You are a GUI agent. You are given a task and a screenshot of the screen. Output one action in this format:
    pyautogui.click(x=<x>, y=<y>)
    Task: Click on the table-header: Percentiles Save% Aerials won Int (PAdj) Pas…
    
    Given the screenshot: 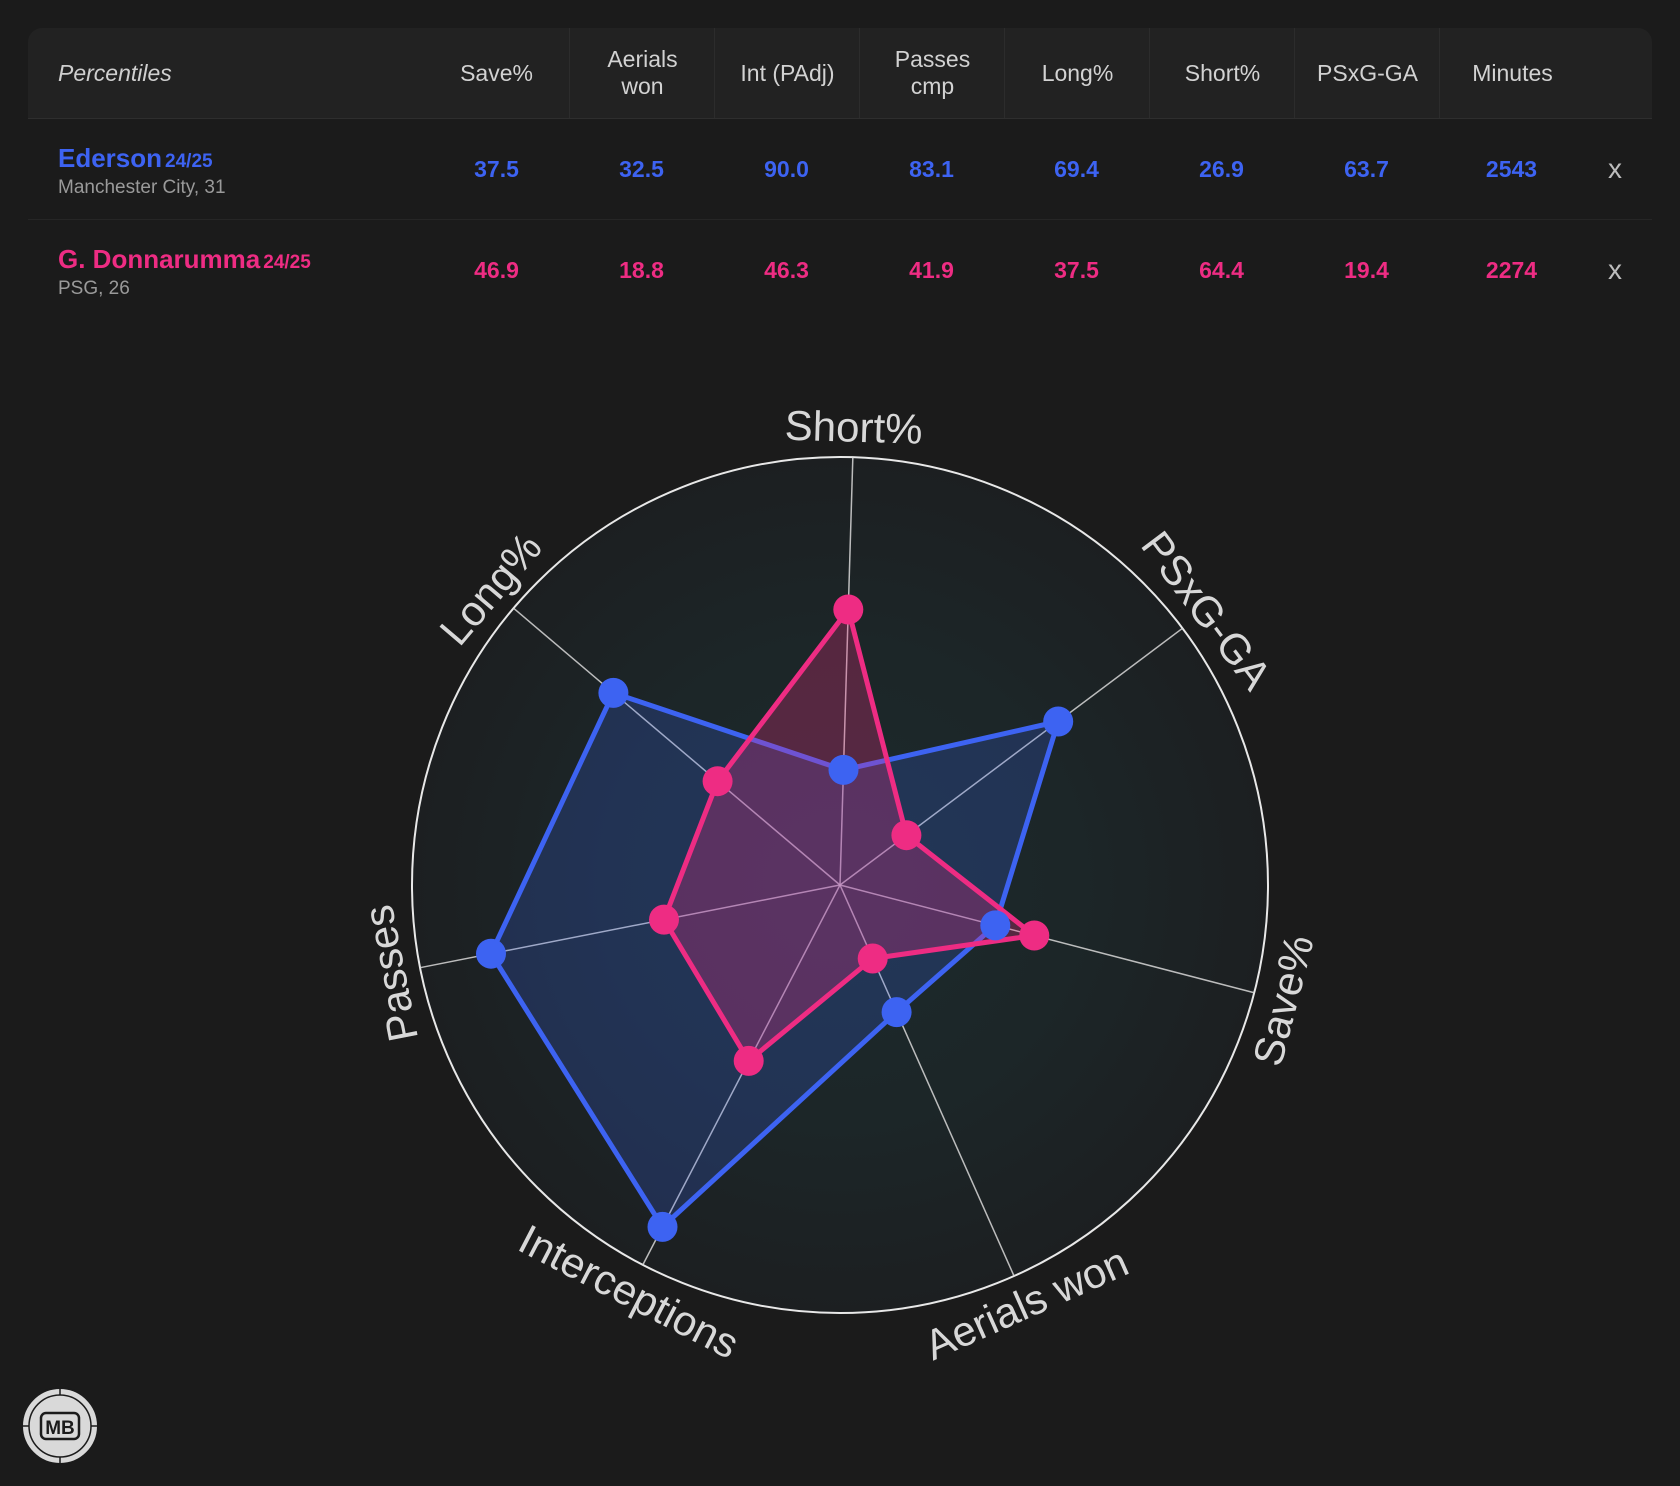 What is the action you would take?
    pyautogui.click(x=840, y=73)
    